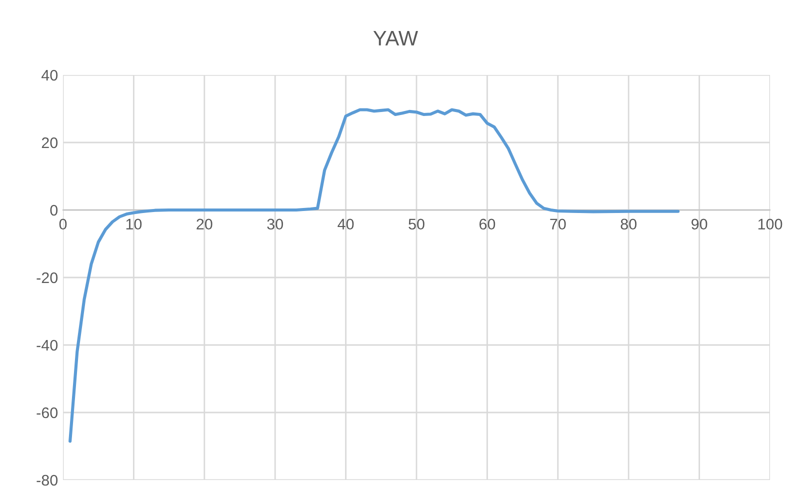 This screenshot has width=791, height=496. What do you see at coordinates (50, 142) in the screenshot?
I see `y-tick-label: 20` at bounding box center [50, 142].